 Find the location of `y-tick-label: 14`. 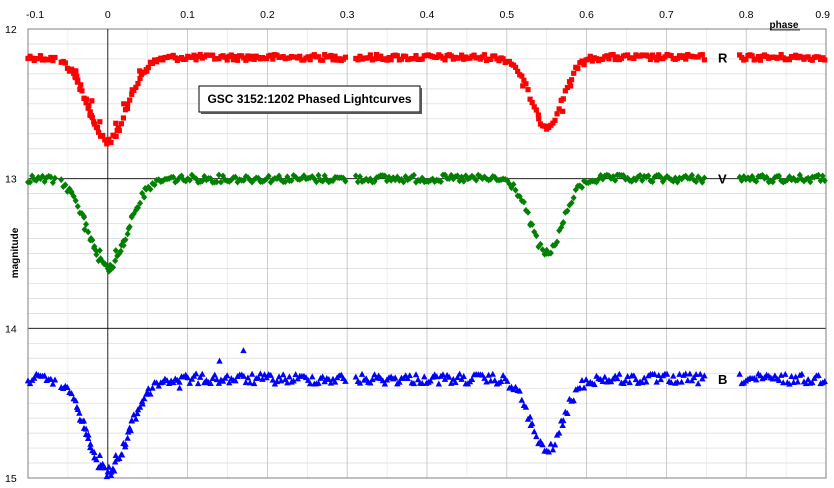

y-tick-label: 14 is located at coordinates (11, 329).